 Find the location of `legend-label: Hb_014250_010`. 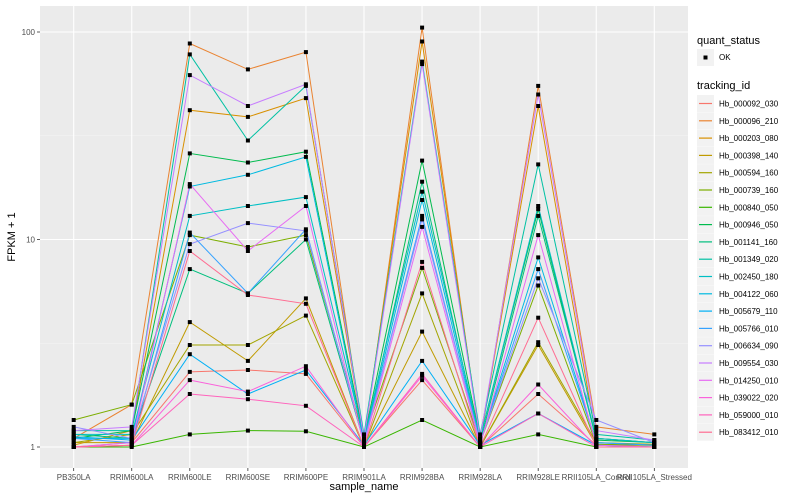

legend-label: Hb_014250_010 is located at coordinates (749, 380).